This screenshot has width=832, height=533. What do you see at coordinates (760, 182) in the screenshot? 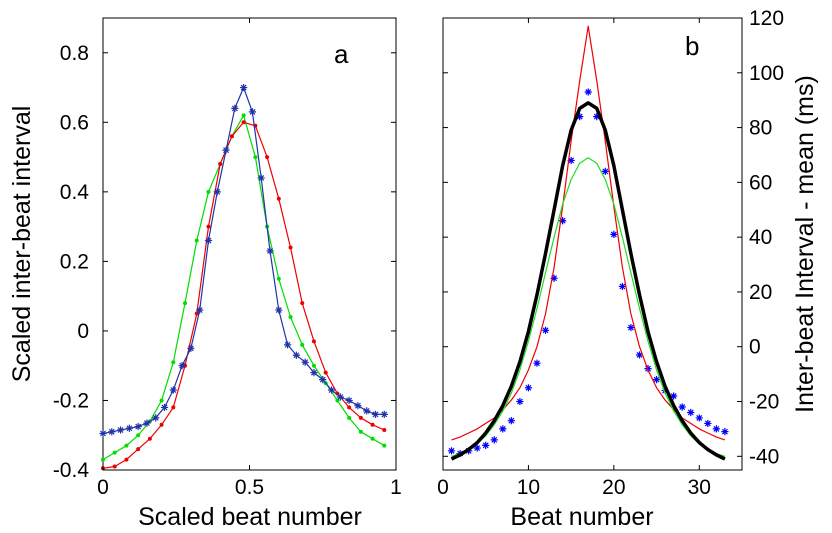
I see `y-tick-label: 60` at bounding box center [760, 182].